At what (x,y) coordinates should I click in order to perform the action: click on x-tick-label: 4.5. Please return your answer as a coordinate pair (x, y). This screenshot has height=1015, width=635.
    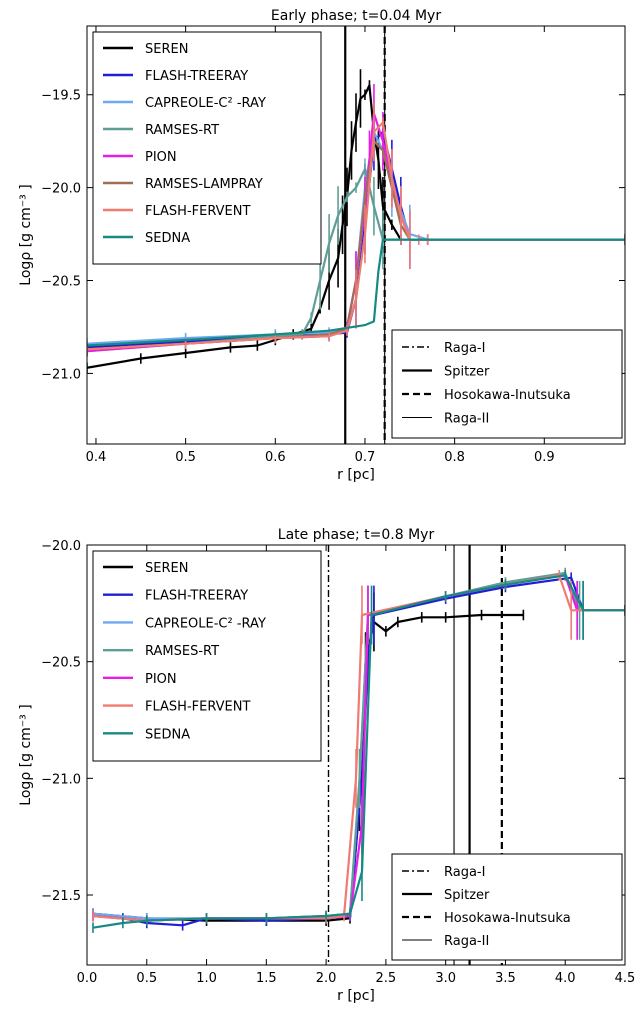
    Looking at the image, I should click on (625, 978).